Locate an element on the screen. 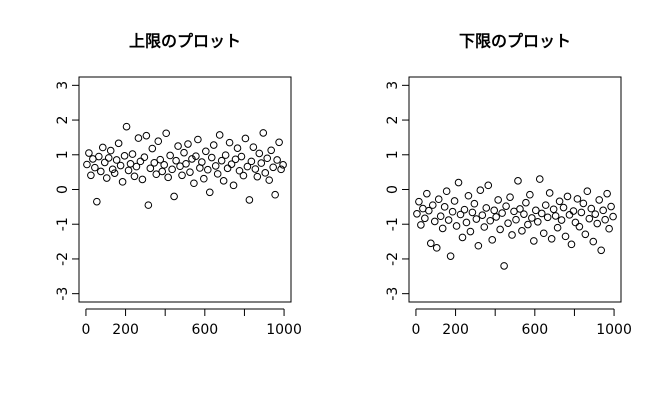 The image size is (662, 400). y-tick-label: 0 is located at coordinates (393, 189).